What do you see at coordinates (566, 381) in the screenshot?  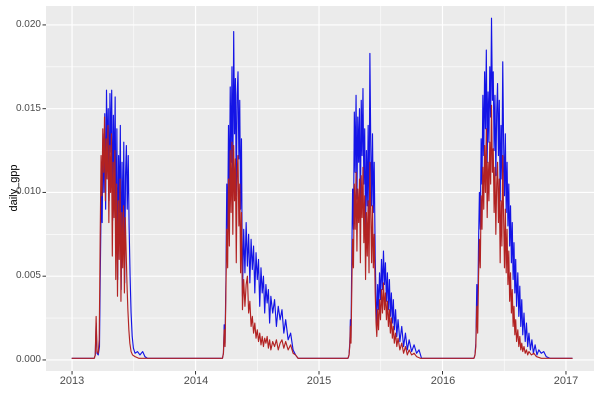 I see `x-tick-label-2017: 2017` at bounding box center [566, 381].